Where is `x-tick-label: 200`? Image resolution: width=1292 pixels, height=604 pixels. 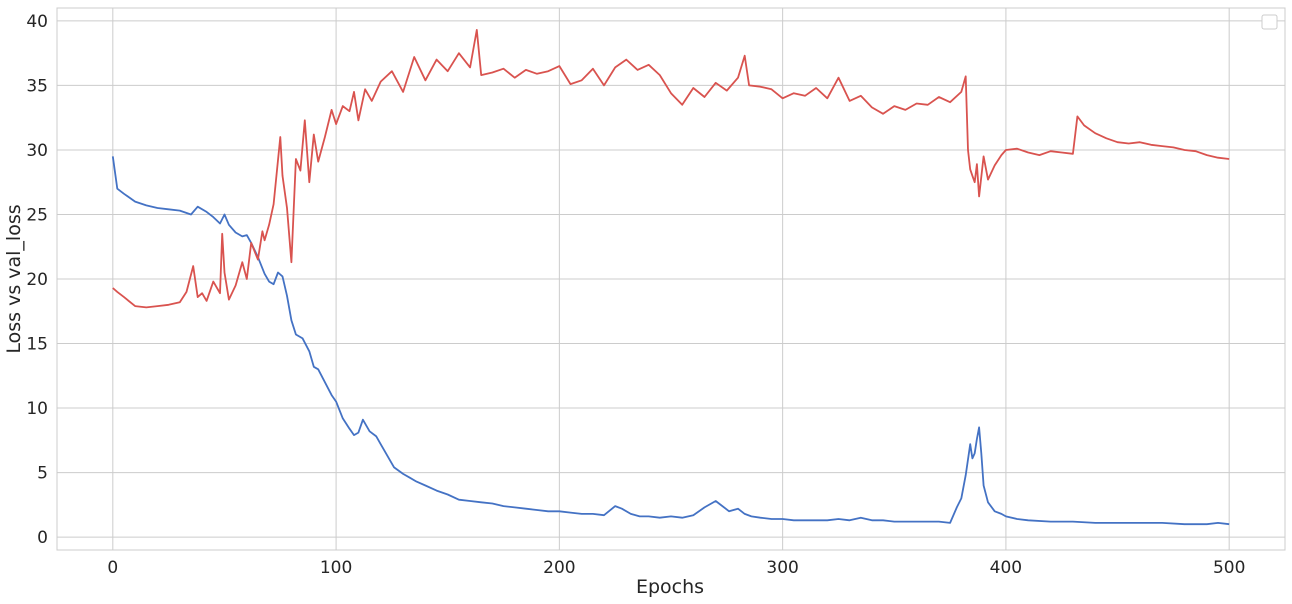
x-tick-label: 200 is located at coordinates (559, 568).